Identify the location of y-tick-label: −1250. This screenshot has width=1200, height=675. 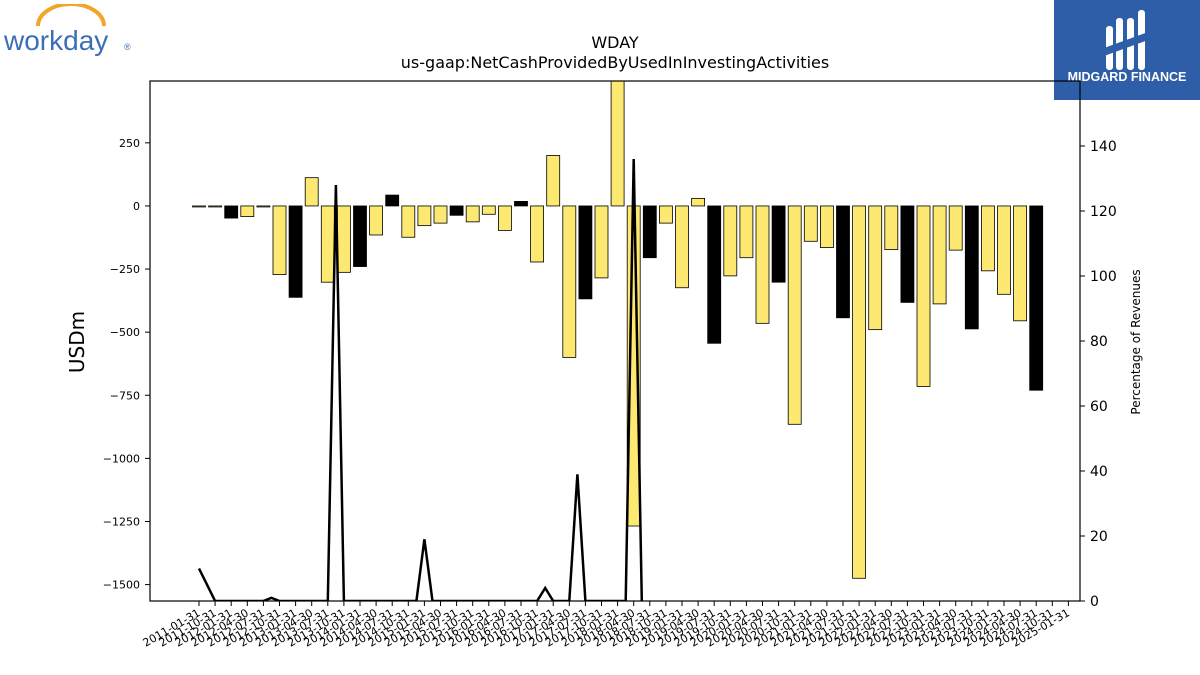
(121, 521).